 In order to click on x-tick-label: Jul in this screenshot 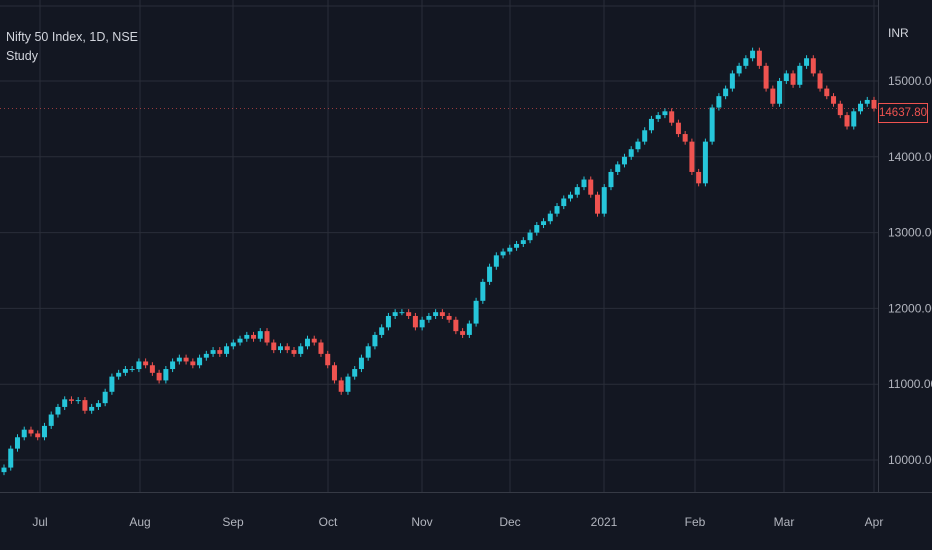, I will do `click(39, 522)`.